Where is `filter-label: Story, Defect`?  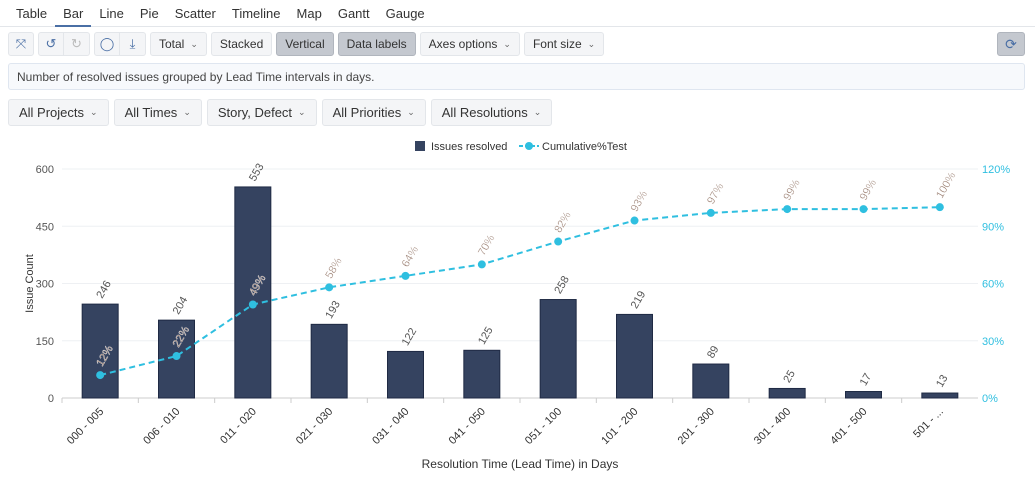 filter-label: Story, Defect is located at coordinates (255, 112).